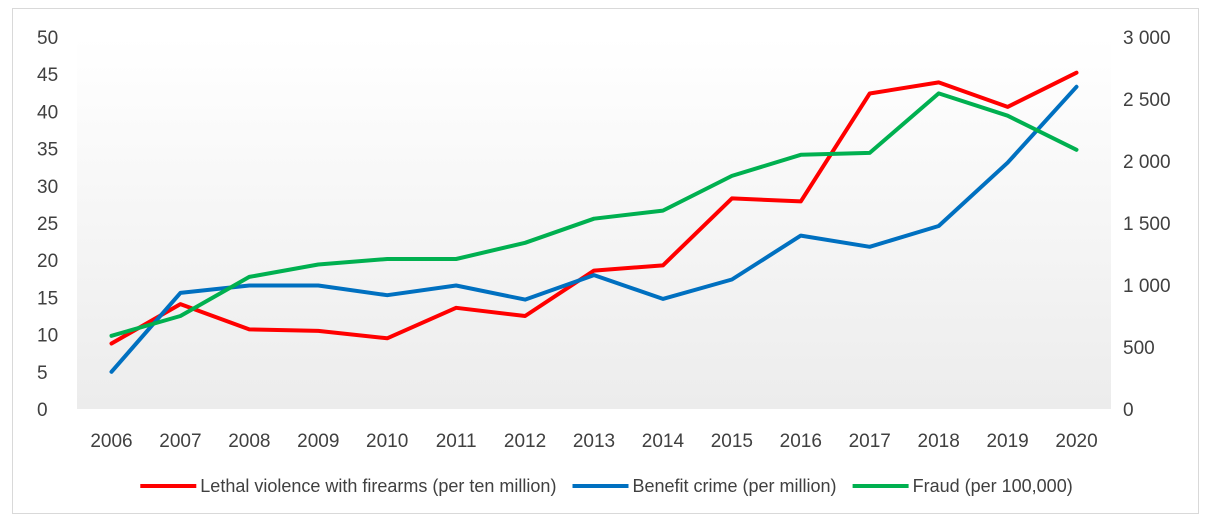  Describe the element at coordinates (47, 112) in the screenshot. I see `left-axis-tick-label: 40` at that location.